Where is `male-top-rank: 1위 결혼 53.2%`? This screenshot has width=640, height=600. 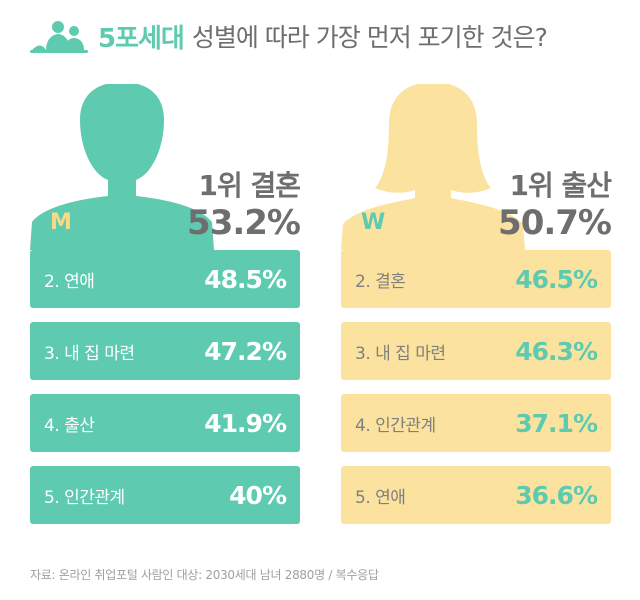
male-top-rank: 1위 결혼 53.2% is located at coordinates (244, 206).